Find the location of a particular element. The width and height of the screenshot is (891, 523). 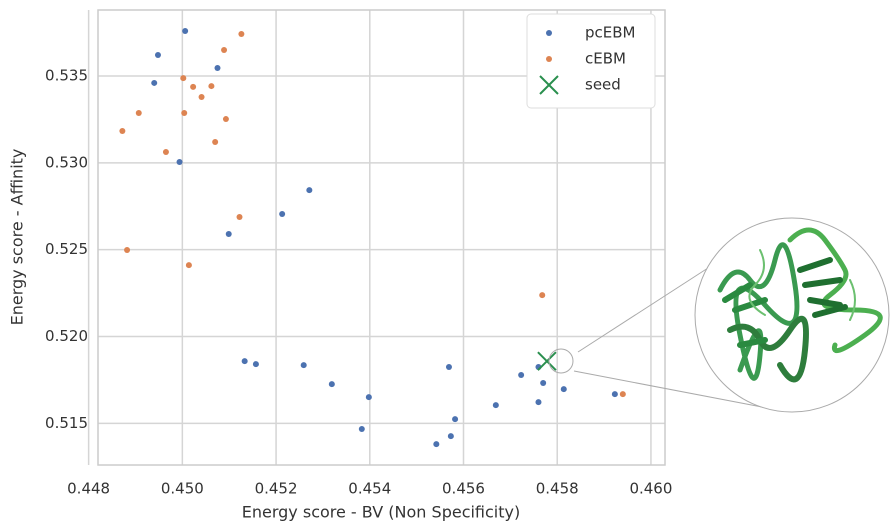

zoom-circle is located at coordinates (561, 361).